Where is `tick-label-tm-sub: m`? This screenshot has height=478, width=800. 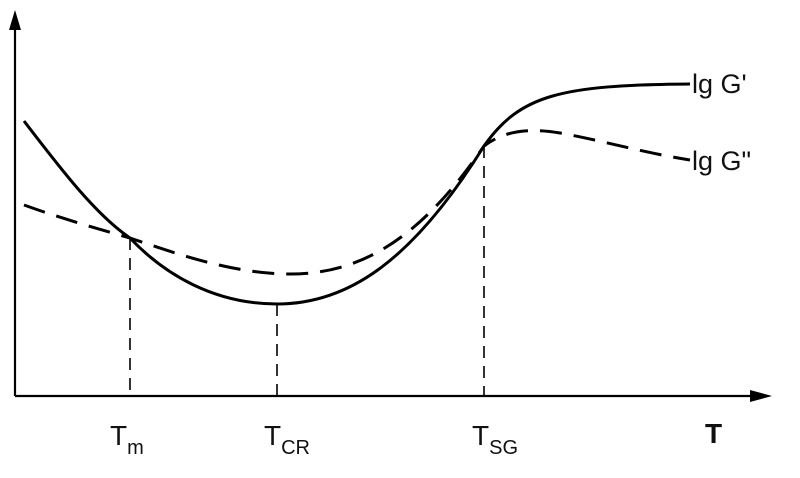
tick-label-tm-sub: m is located at coordinates (135, 448).